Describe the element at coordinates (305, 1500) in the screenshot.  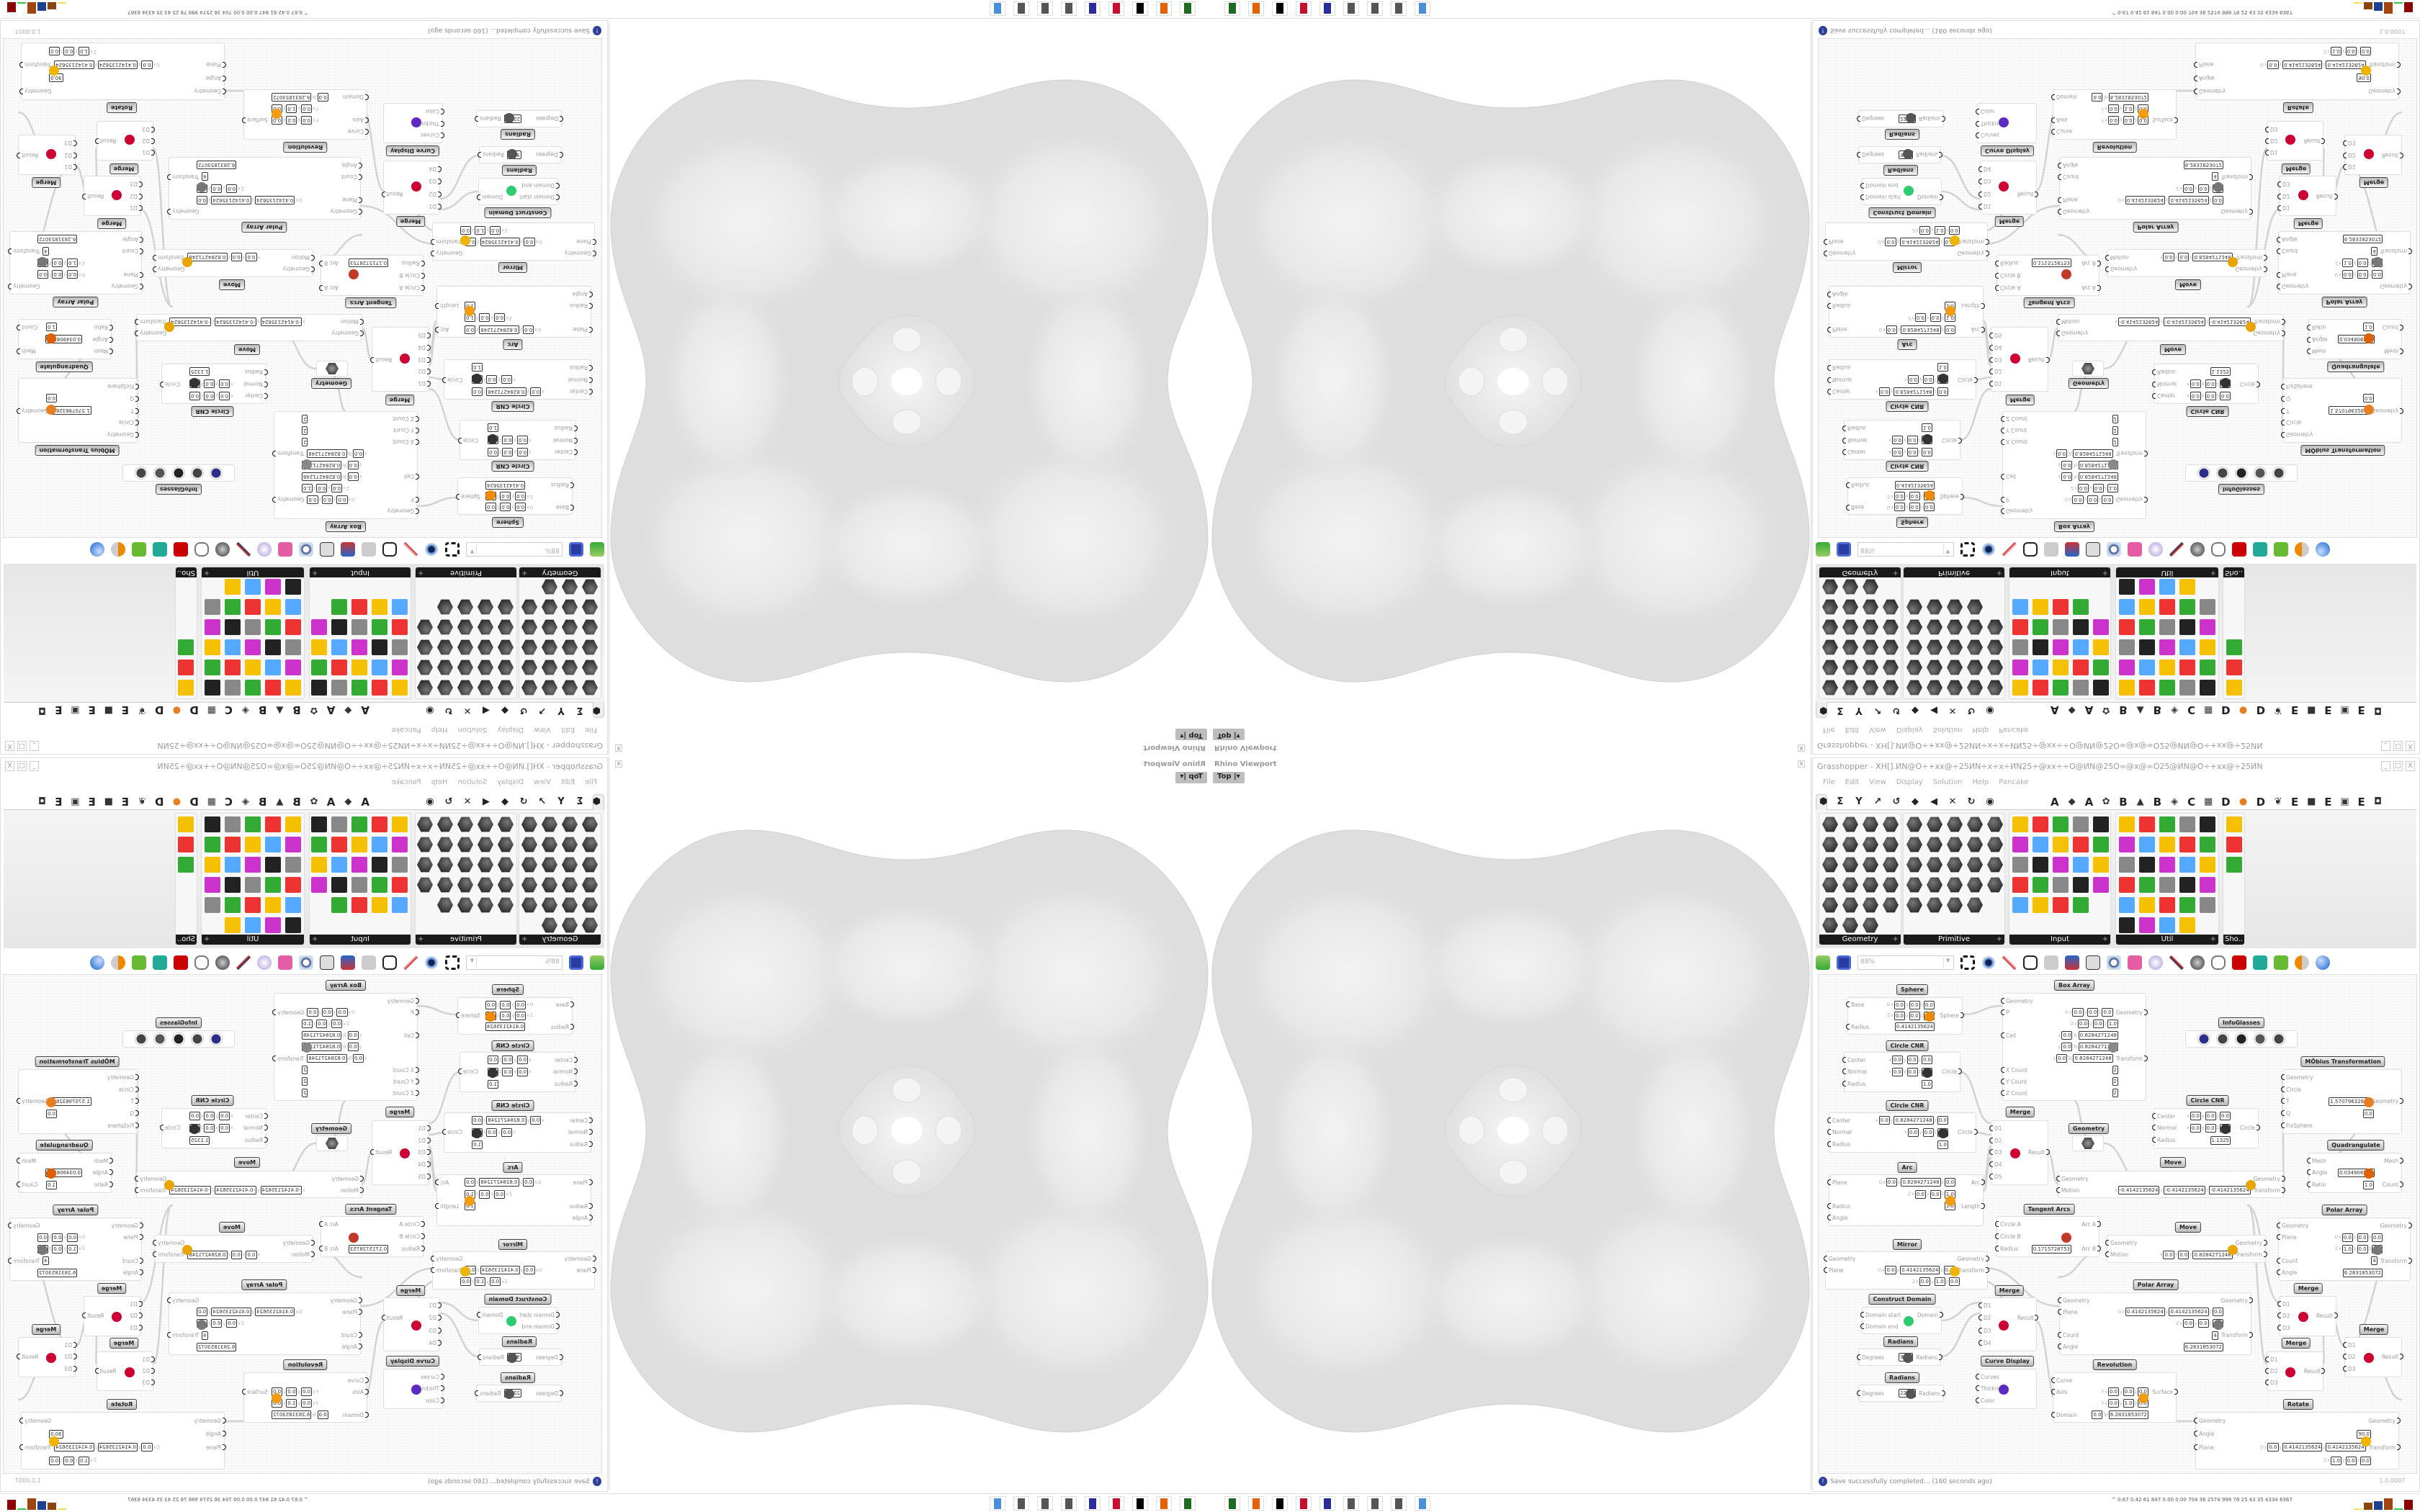
I see `tray-chevron-icon: ^` at that location.